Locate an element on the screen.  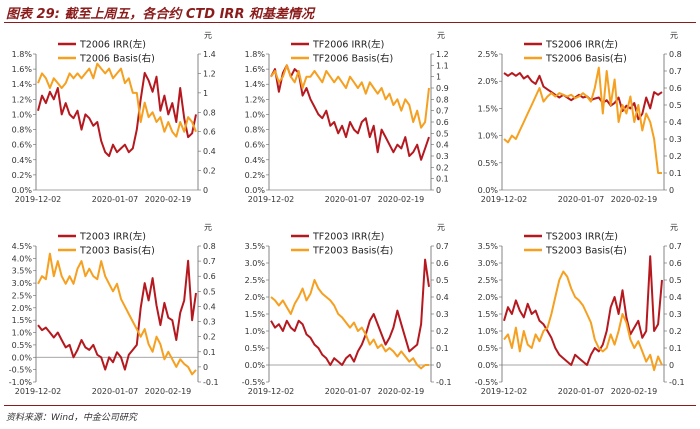
right-tick-label: 1.4 is located at coordinates (209, 54).